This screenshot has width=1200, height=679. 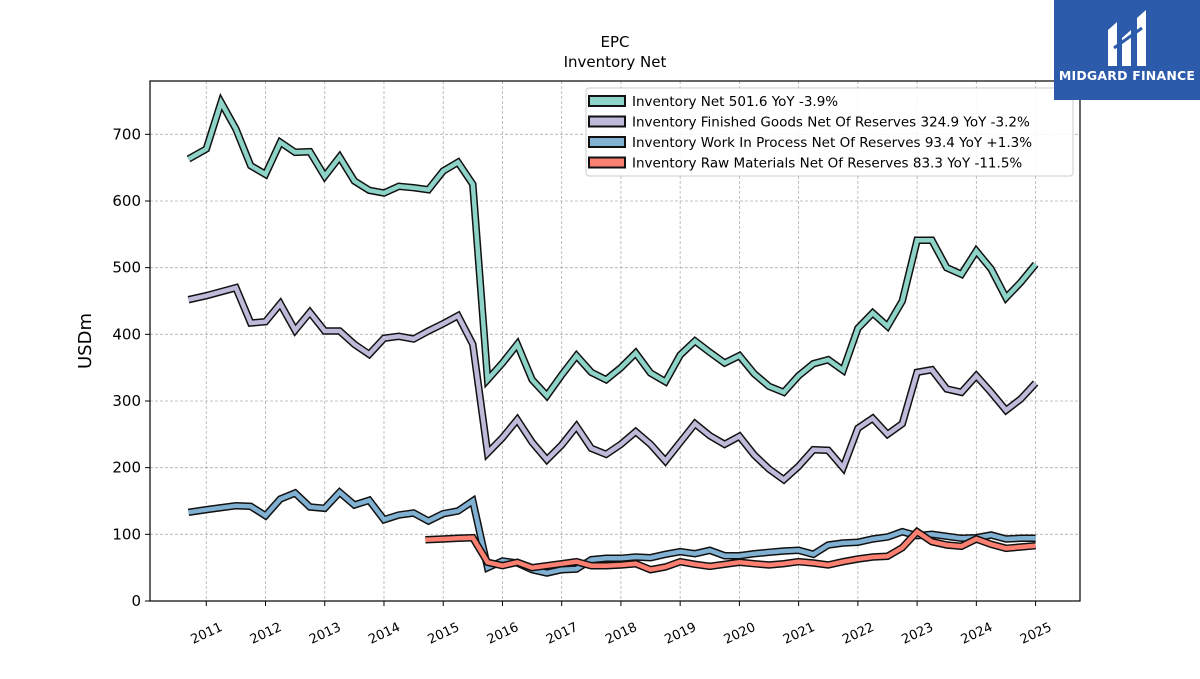 I want to click on x-tick-label: 2021, so click(x=799, y=634).